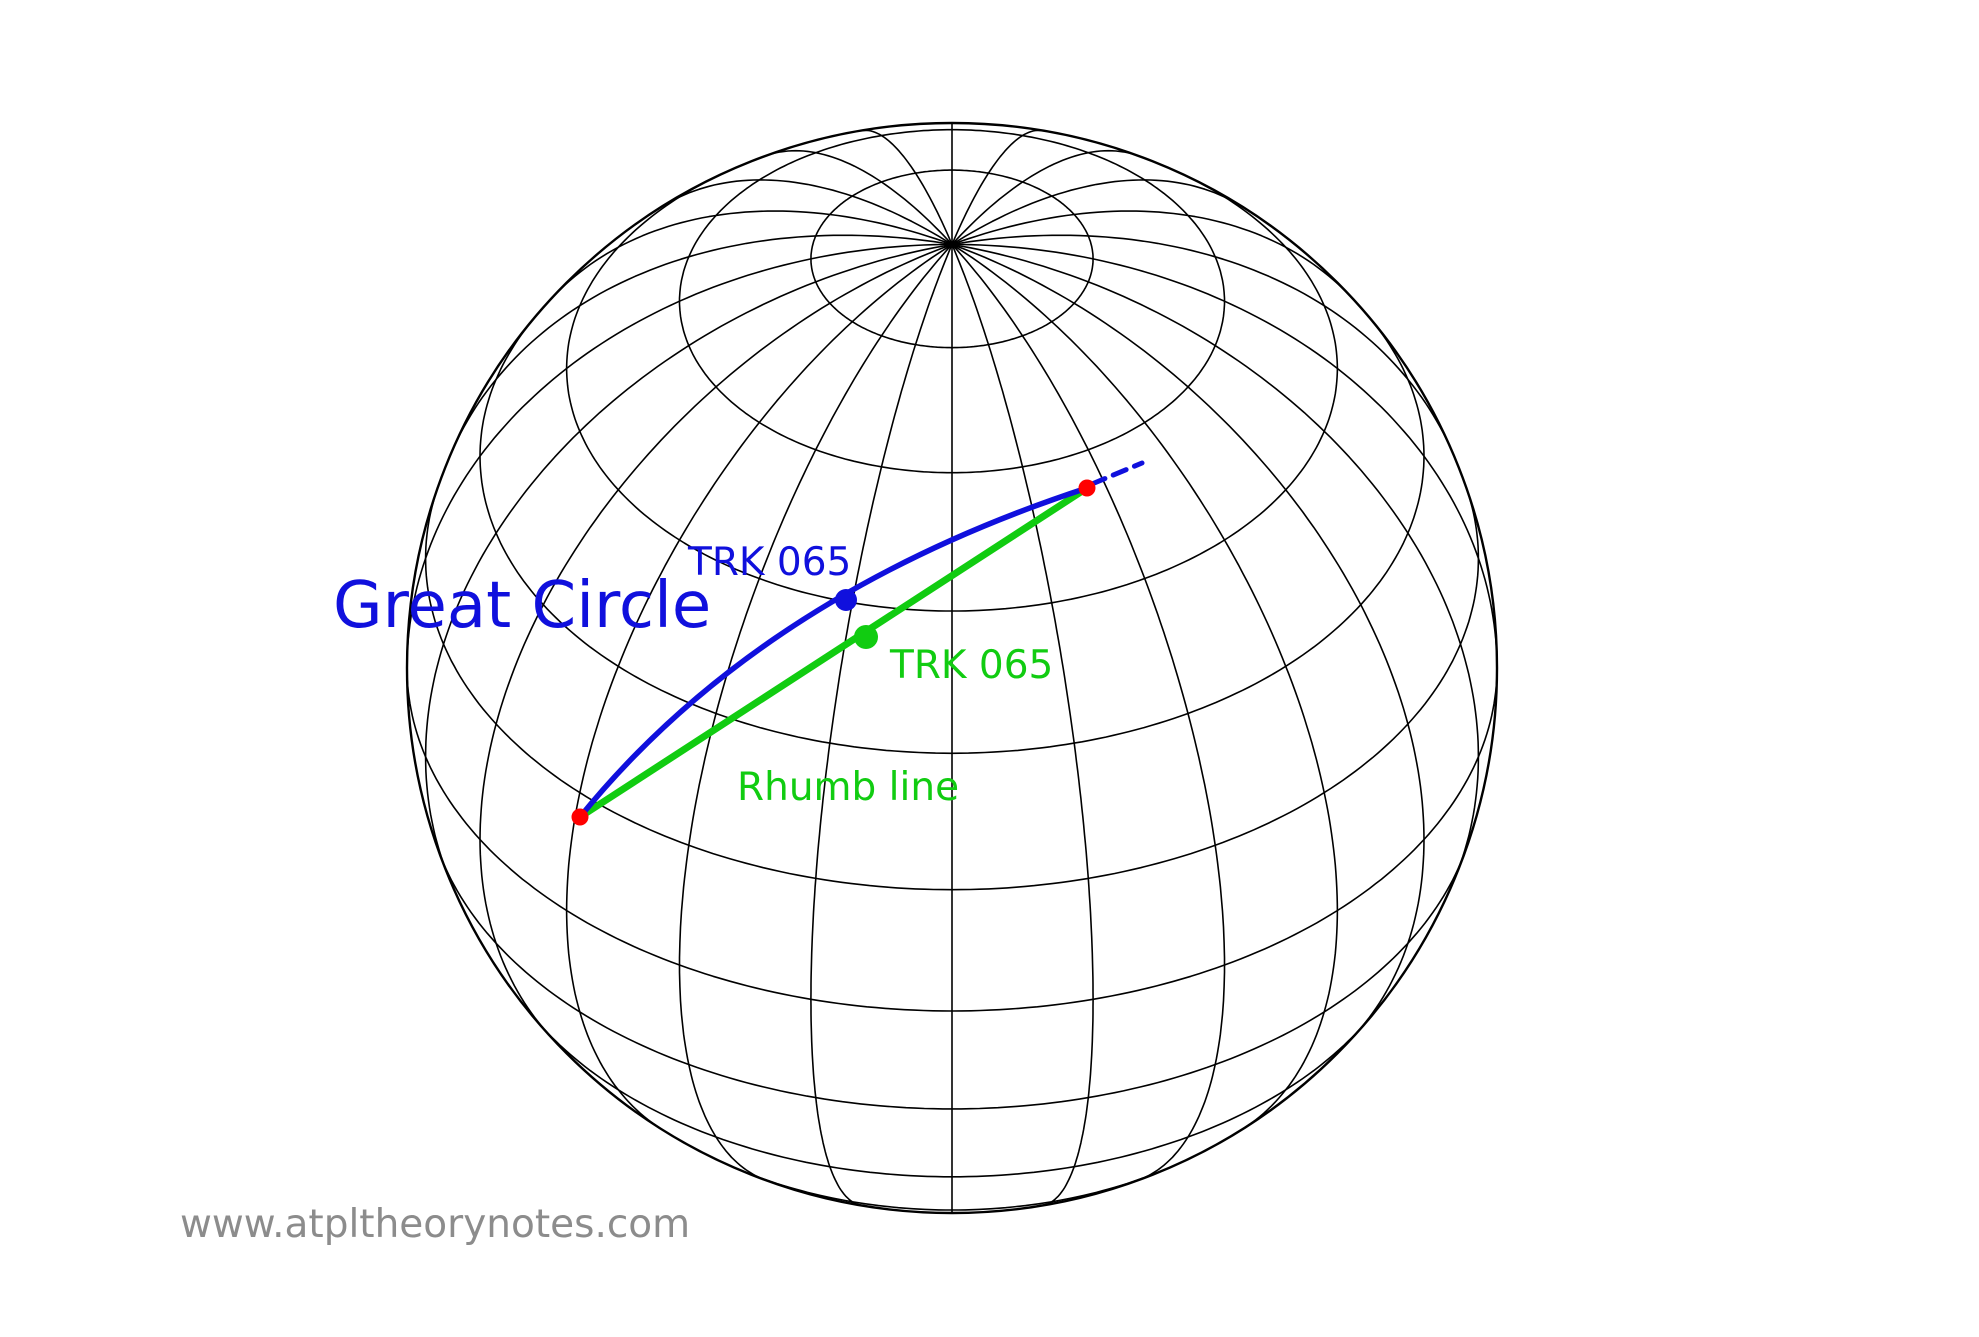 Image resolution: width=1979 pixels, height=1337 pixels. I want to click on great-circle-track-label: TRK 065, so click(769, 562).